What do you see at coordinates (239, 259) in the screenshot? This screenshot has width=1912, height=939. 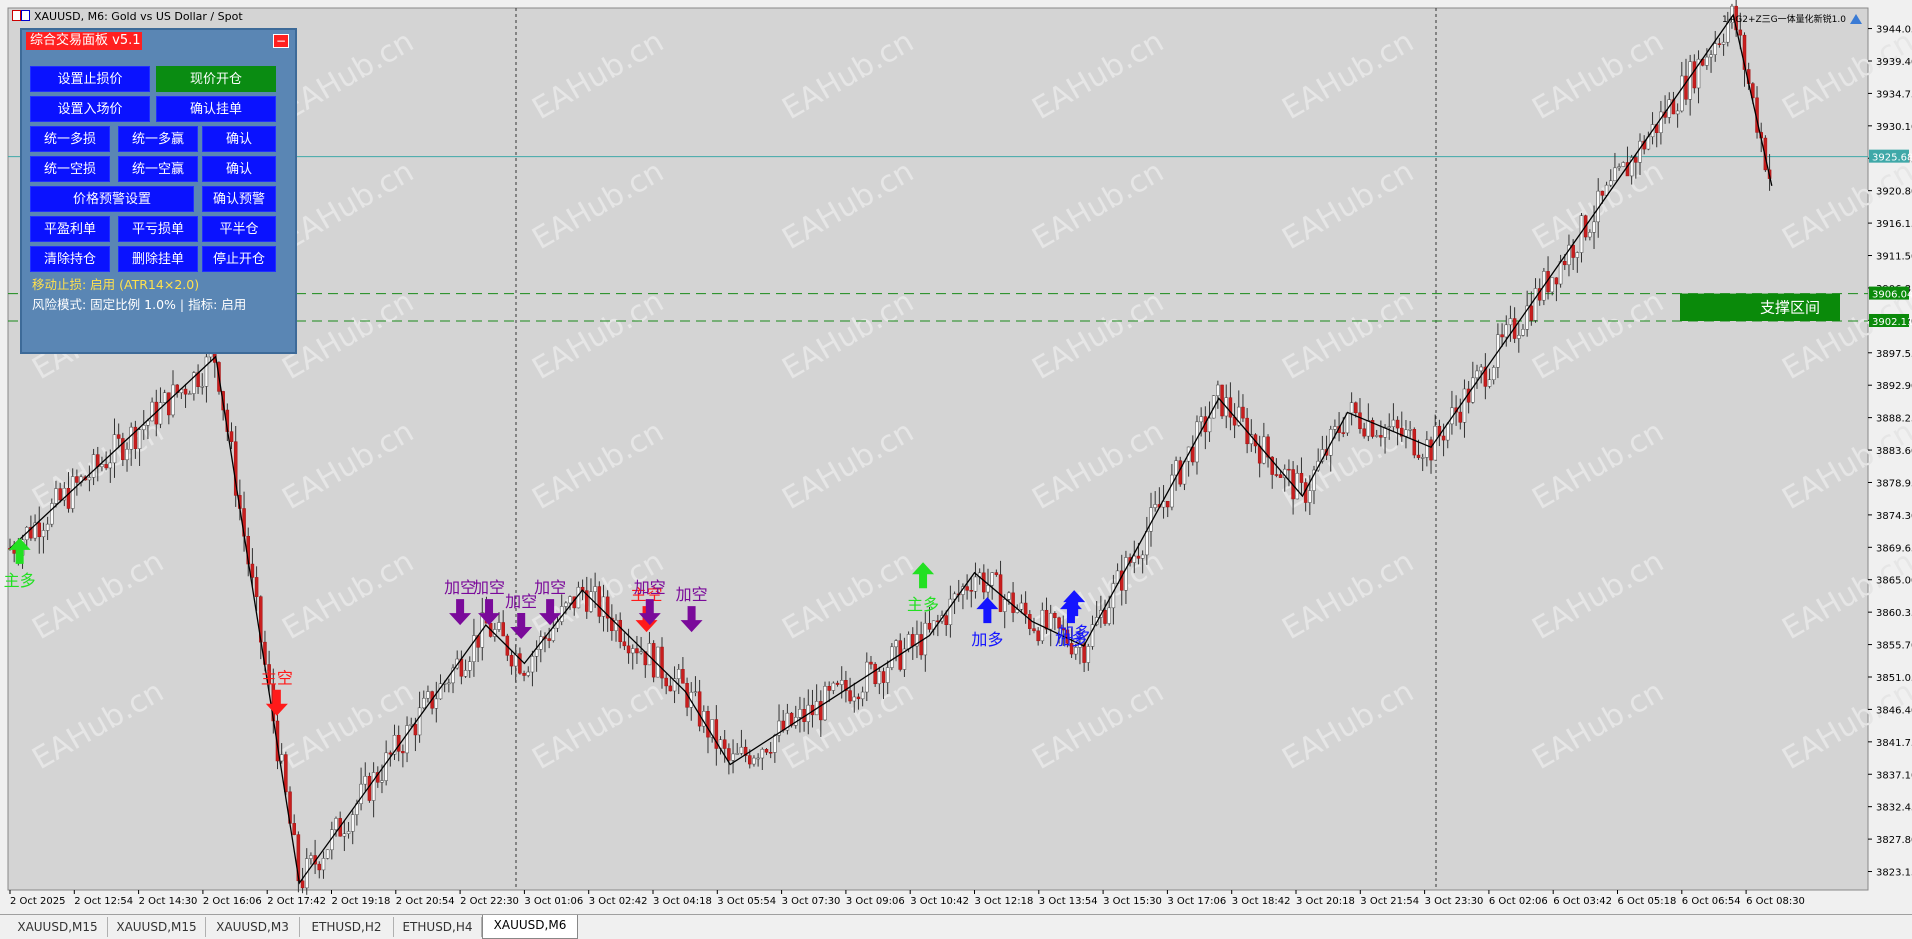 I see `stop-open-button: 停止开仓` at bounding box center [239, 259].